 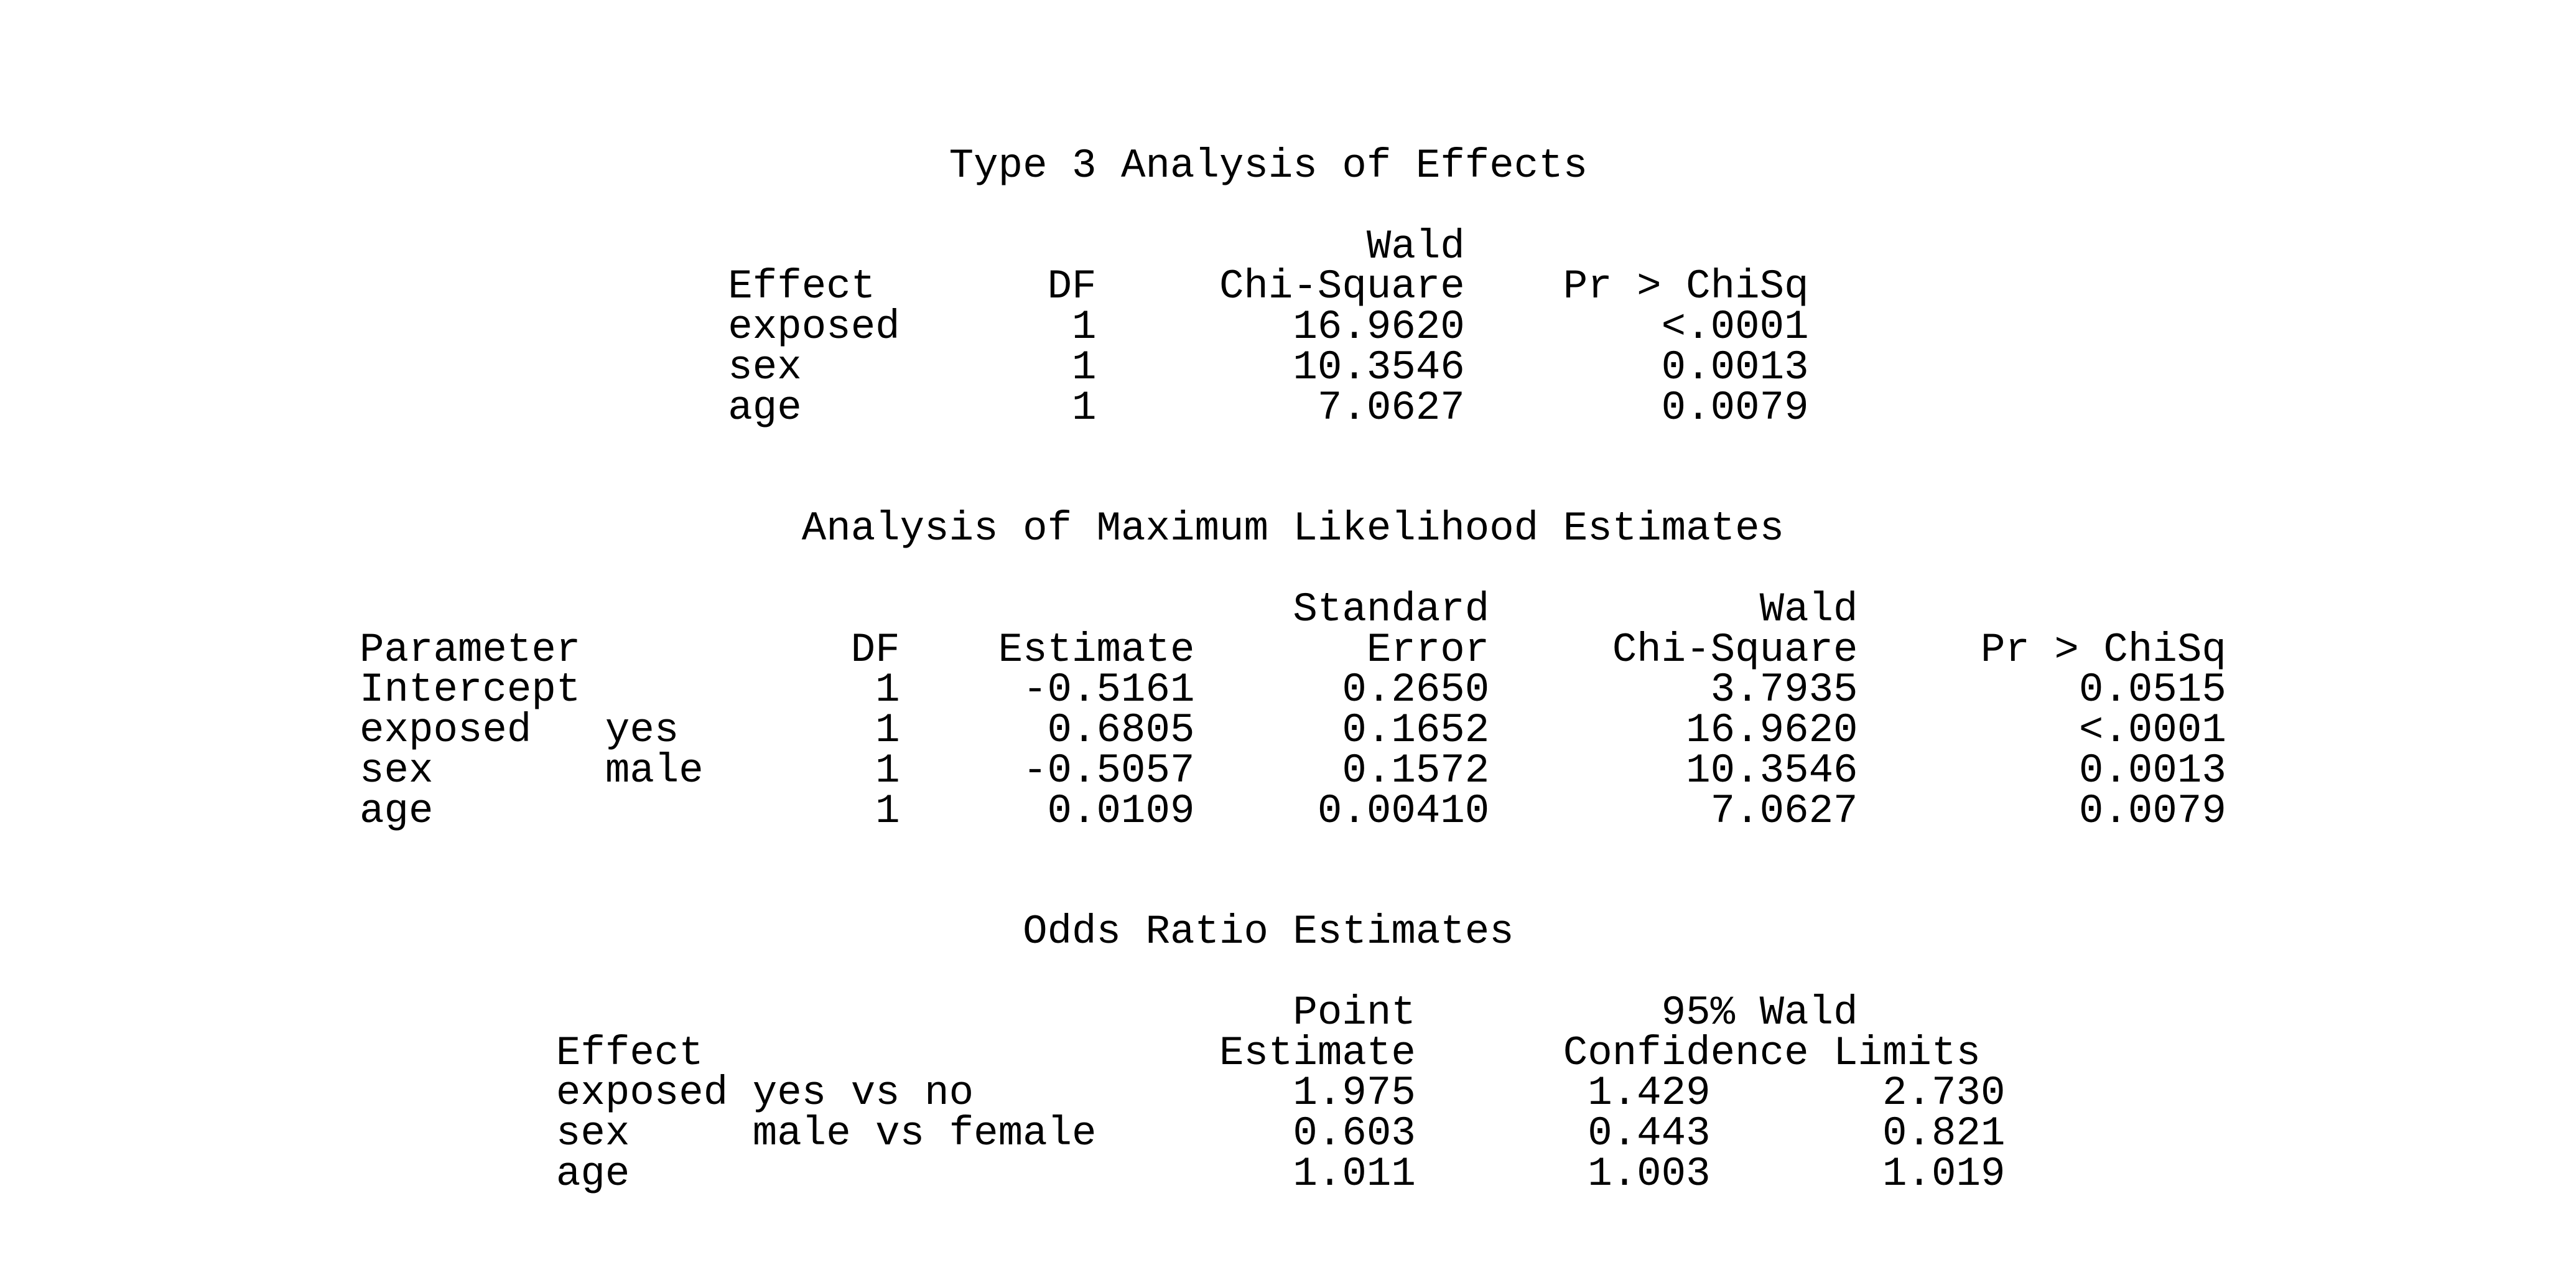 What do you see at coordinates (1293, 770) in the screenshot?
I see `table-row: sex male 1 -0.5057 0.1572 10.3546 0.0013` at bounding box center [1293, 770].